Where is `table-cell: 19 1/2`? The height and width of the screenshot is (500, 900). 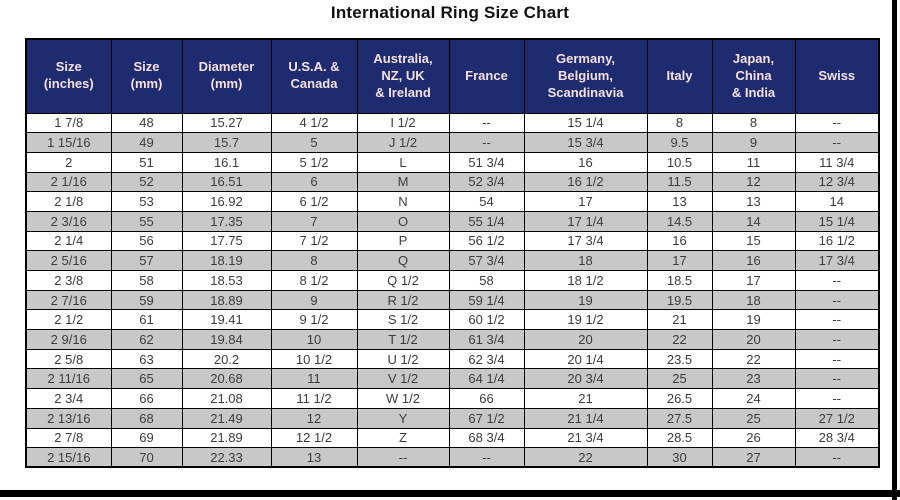
table-cell: 19 1/2 is located at coordinates (585, 320).